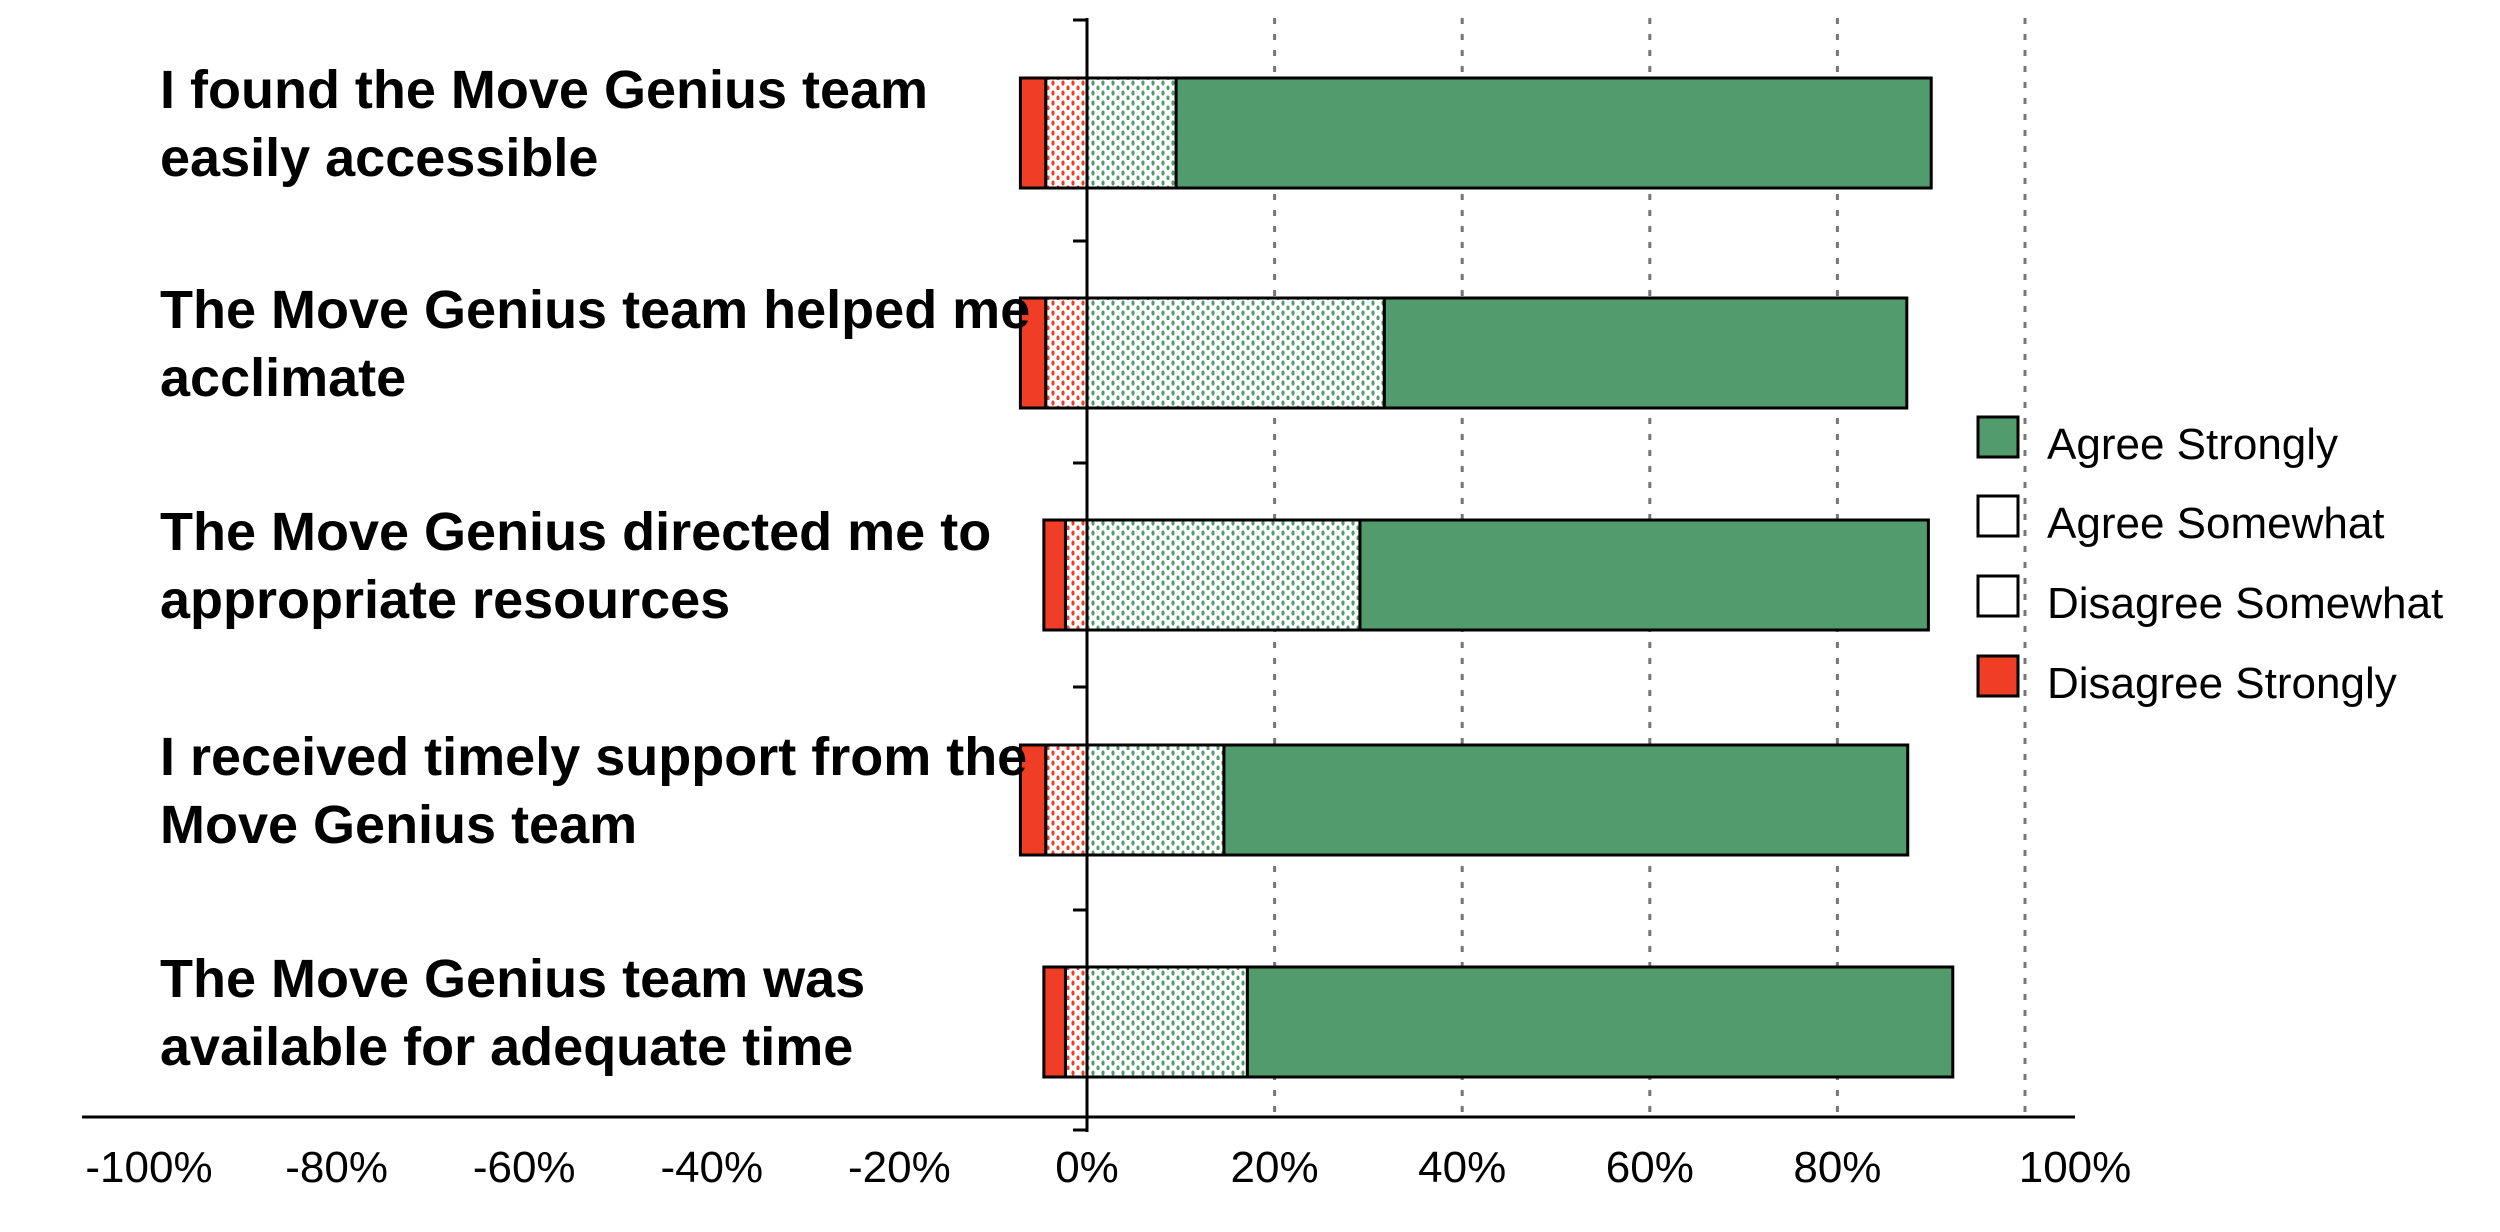 This screenshot has width=2500, height=1232. Describe the element at coordinates (1650, 1167) in the screenshot. I see `x-tick-label: 60%` at that location.